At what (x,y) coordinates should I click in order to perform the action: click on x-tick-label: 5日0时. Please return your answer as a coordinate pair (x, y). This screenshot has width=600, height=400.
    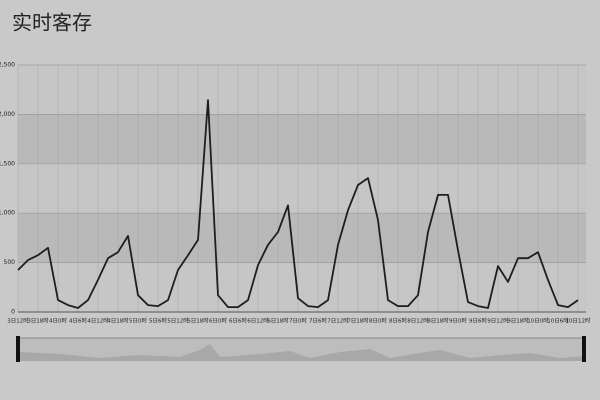
    Looking at the image, I should click on (138, 321).